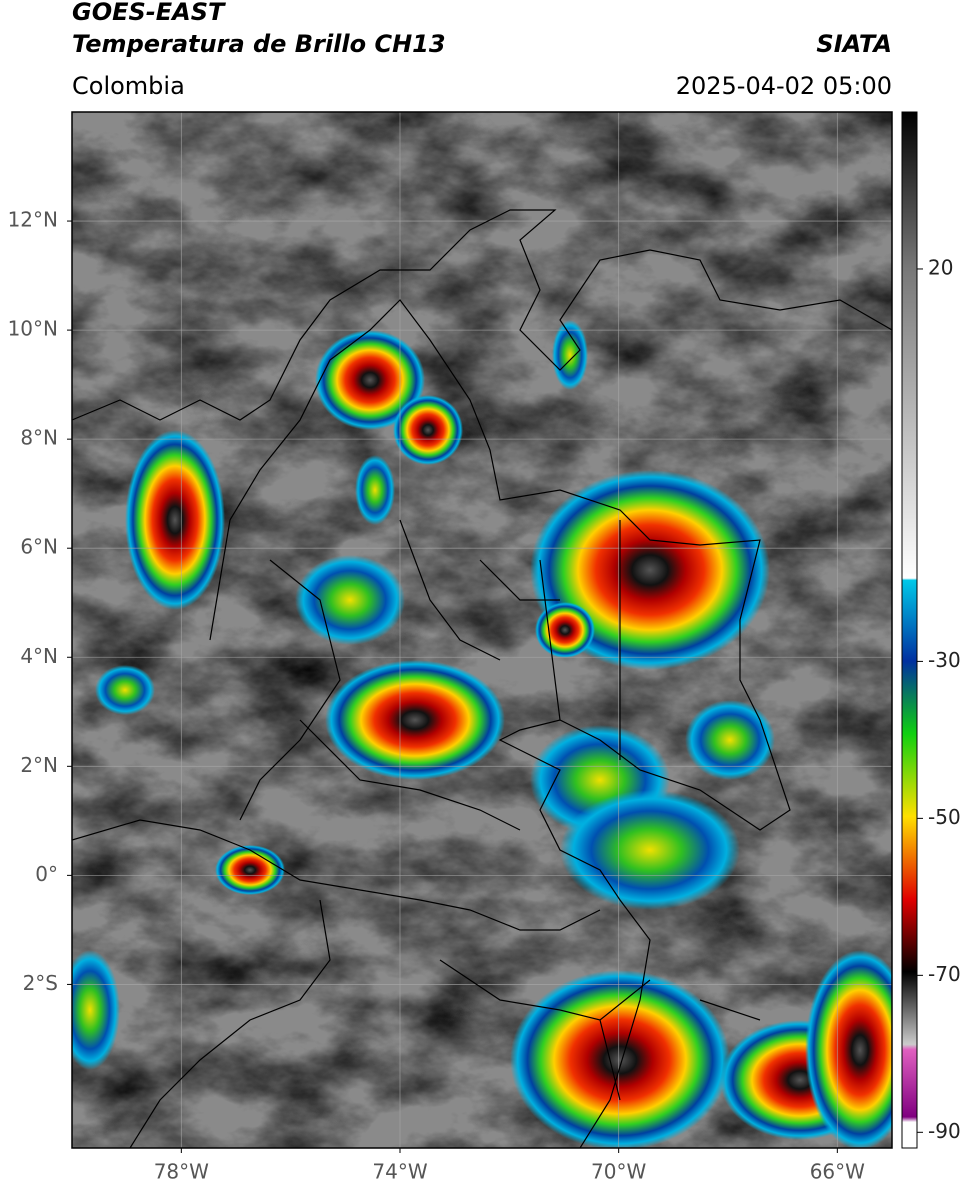 The width and height of the screenshot is (966, 1194). Describe the element at coordinates (46, 874) in the screenshot. I see `y-tick-label: 0°` at that location.